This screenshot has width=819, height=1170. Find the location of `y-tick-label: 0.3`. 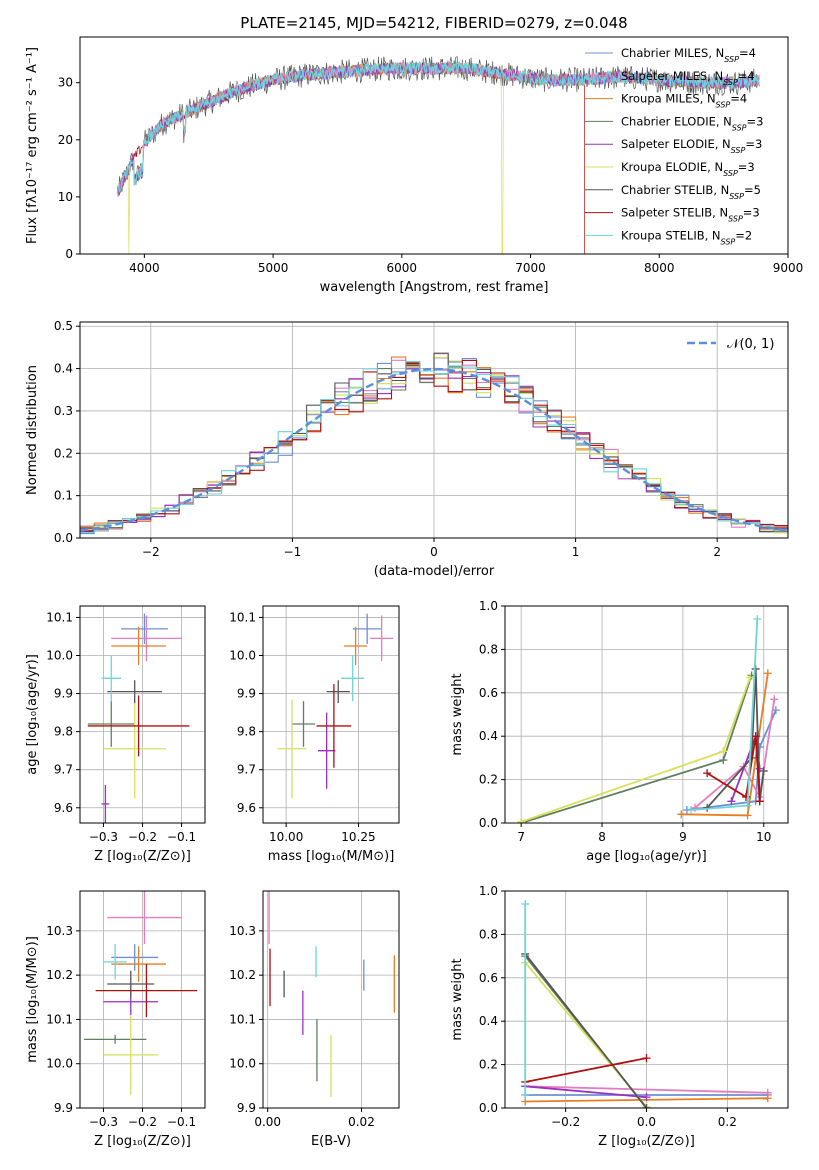

y-tick-label: 0.3 is located at coordinates (63, 411).